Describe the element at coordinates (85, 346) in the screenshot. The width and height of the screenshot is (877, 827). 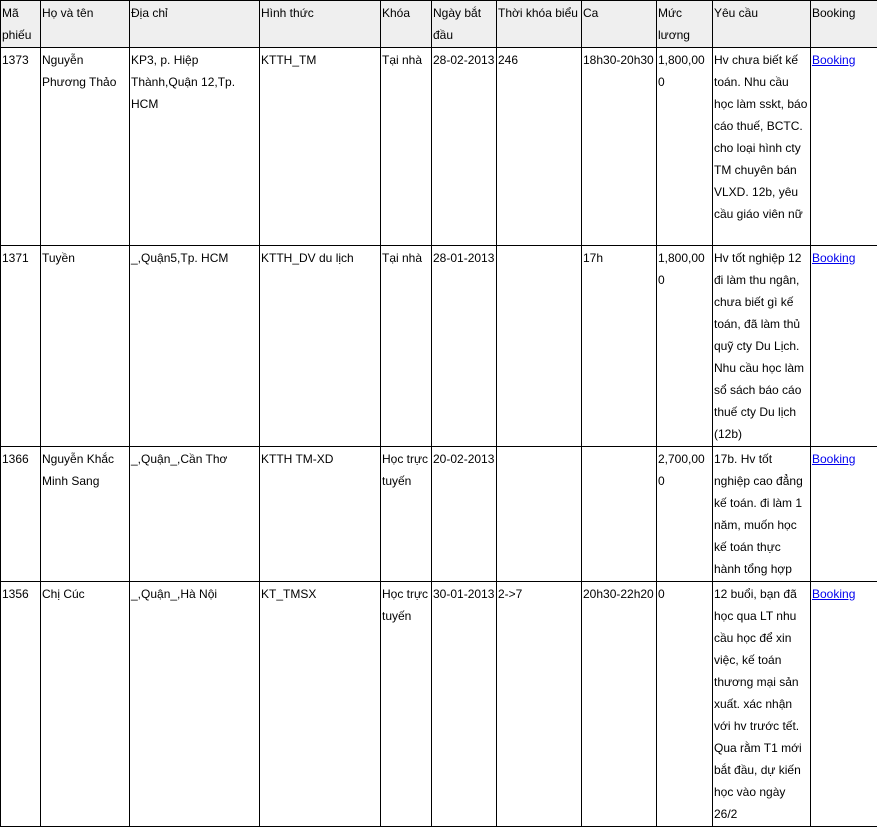
I see `cell-name: Tuyền` at that location.